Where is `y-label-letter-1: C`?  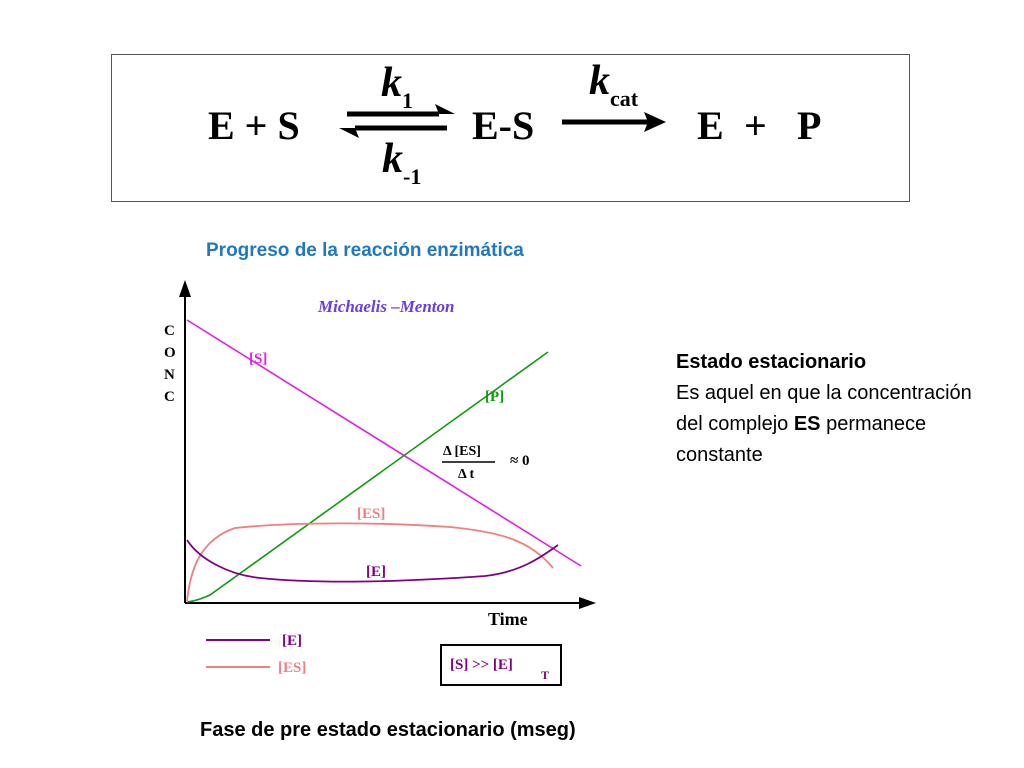 y-label-letter-1: C is located at coordinates (169, 331).